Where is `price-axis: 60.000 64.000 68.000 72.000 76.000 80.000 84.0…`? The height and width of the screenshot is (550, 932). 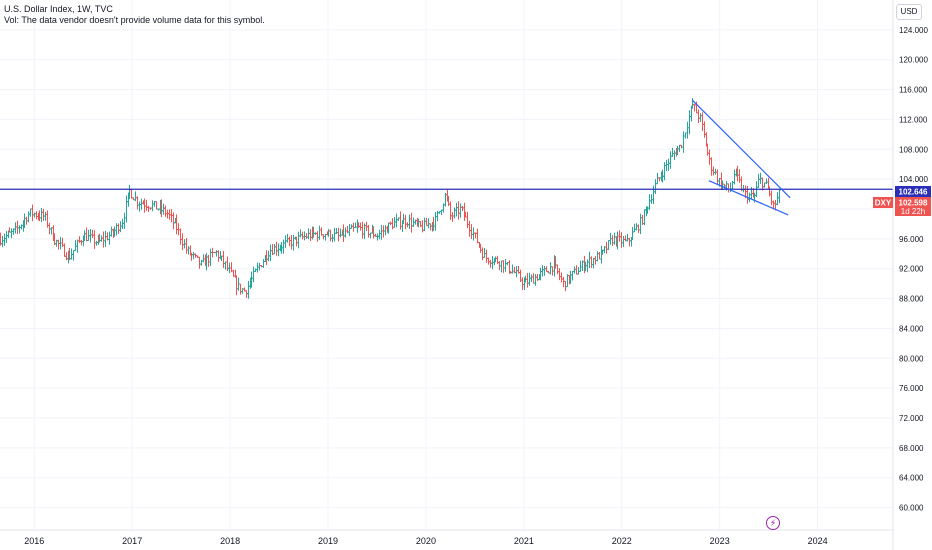 price-axis: 60.000 64.000 68.000 72.000 76.000 80.000 84.0… is located at coordinates (913, 269).